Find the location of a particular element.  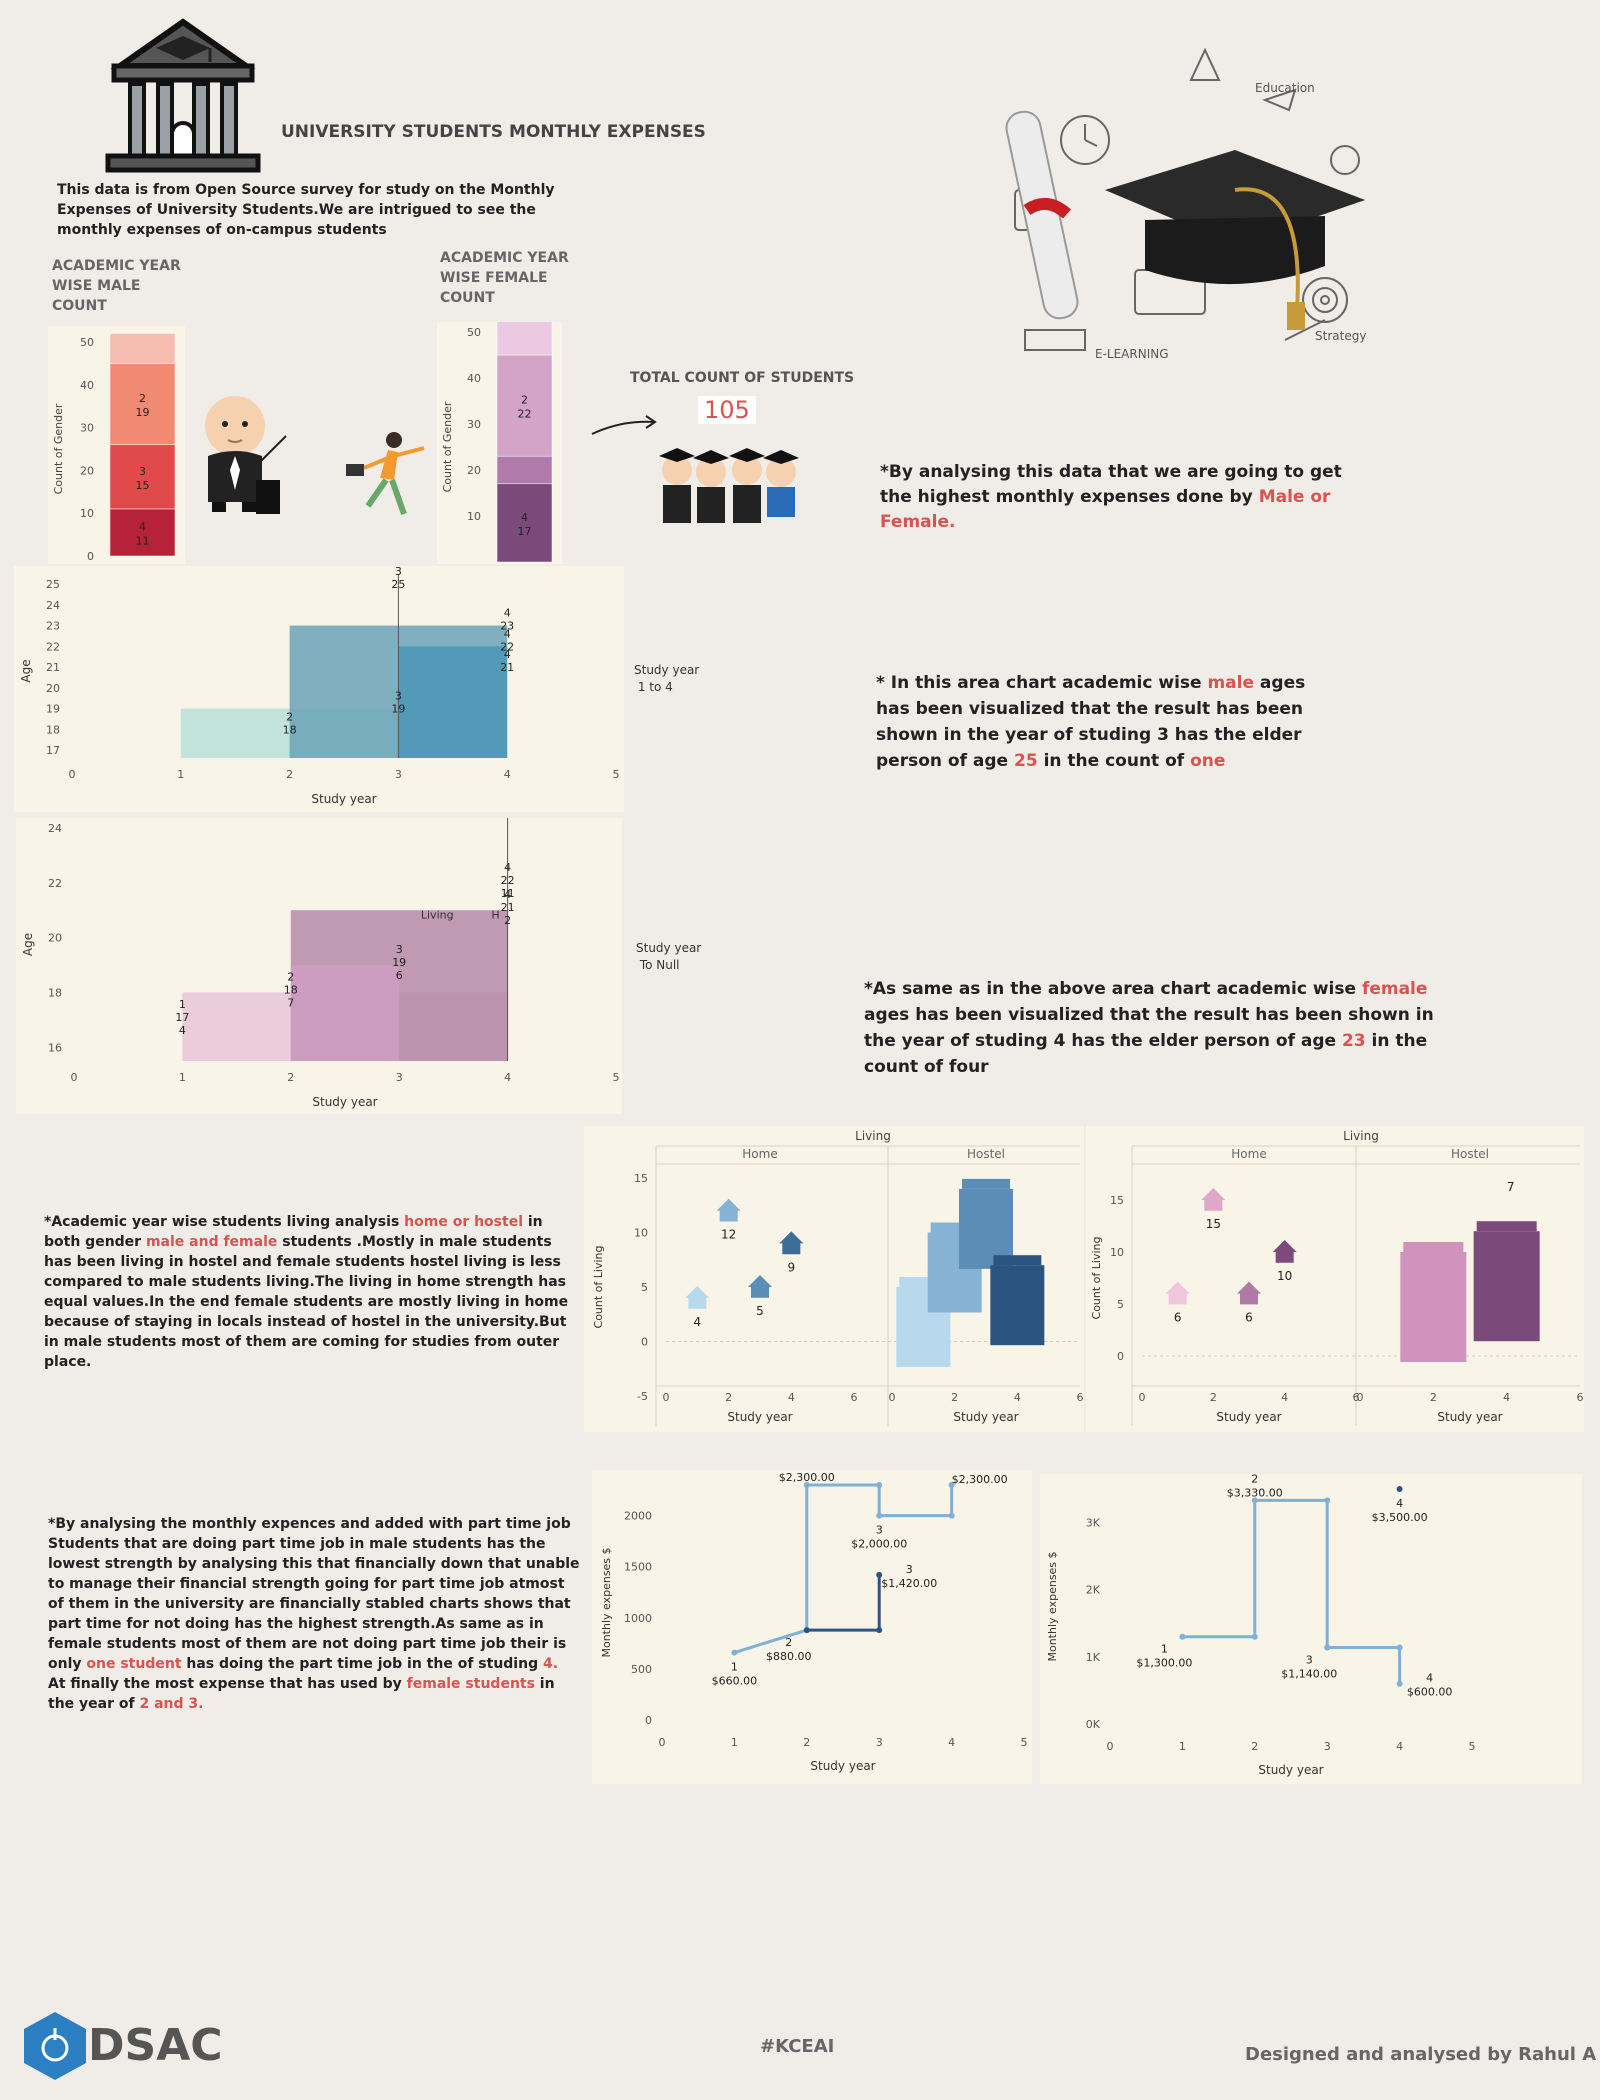

y-tick-label: 5 is located at coordinates (644, 1287).